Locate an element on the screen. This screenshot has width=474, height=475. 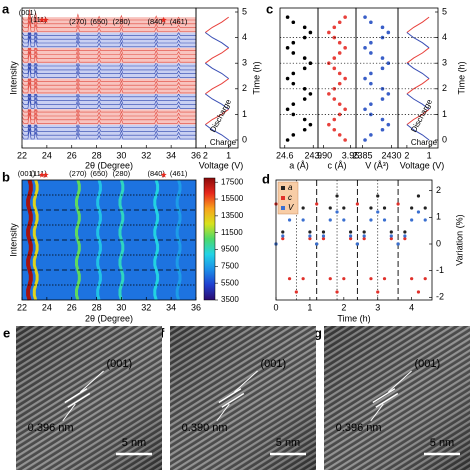
lattice-frame is located at coordinates (337, 78).